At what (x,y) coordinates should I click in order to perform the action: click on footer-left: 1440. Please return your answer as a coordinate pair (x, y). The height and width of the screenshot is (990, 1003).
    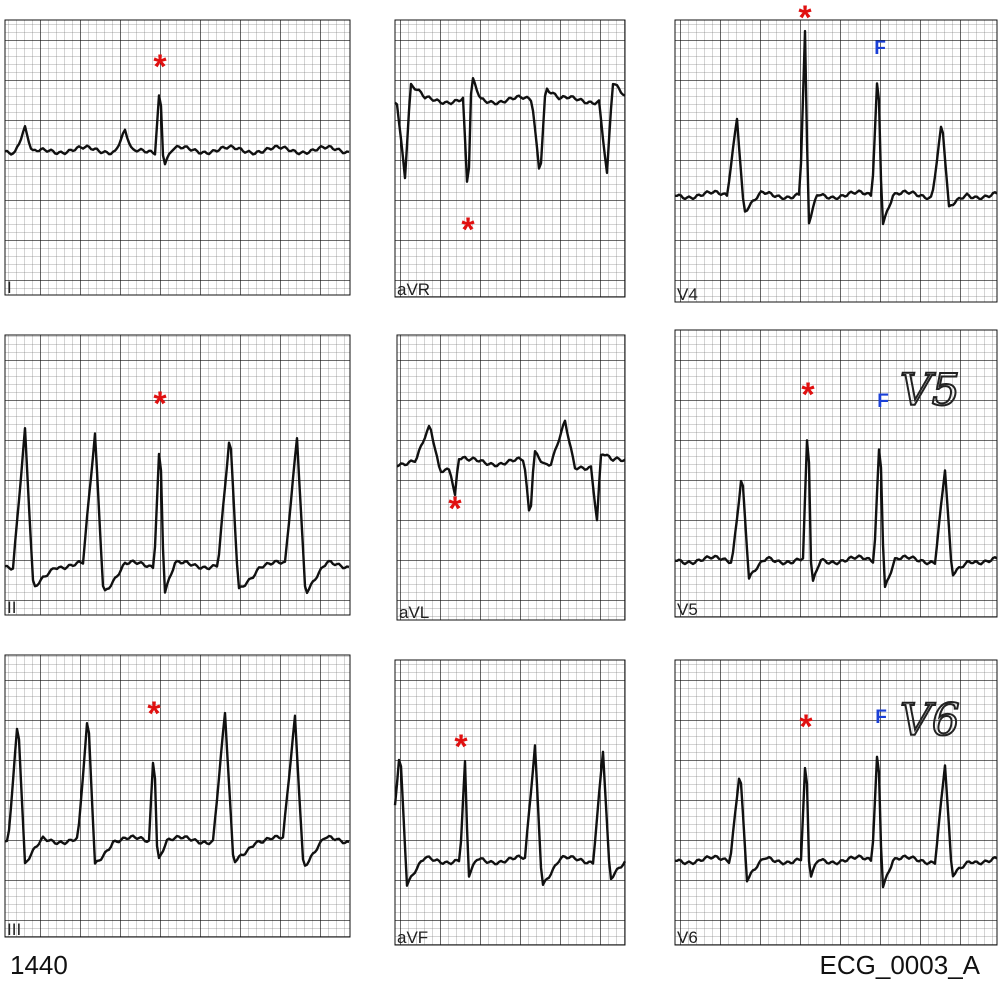
    Looking at the image, I should click on (39, 965).